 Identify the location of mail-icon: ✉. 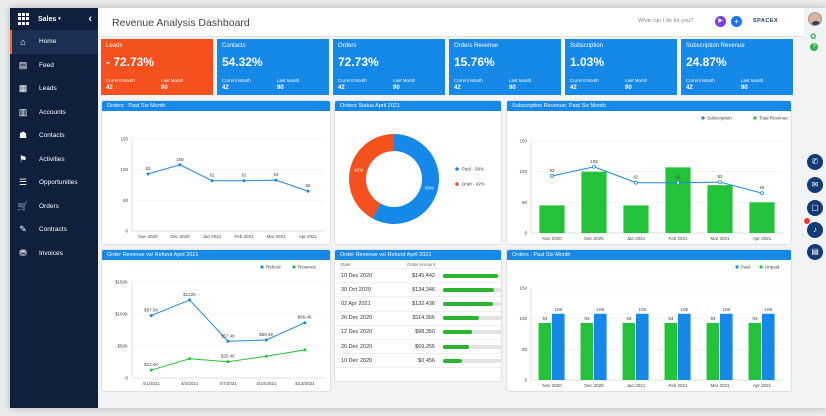
(815, 185).